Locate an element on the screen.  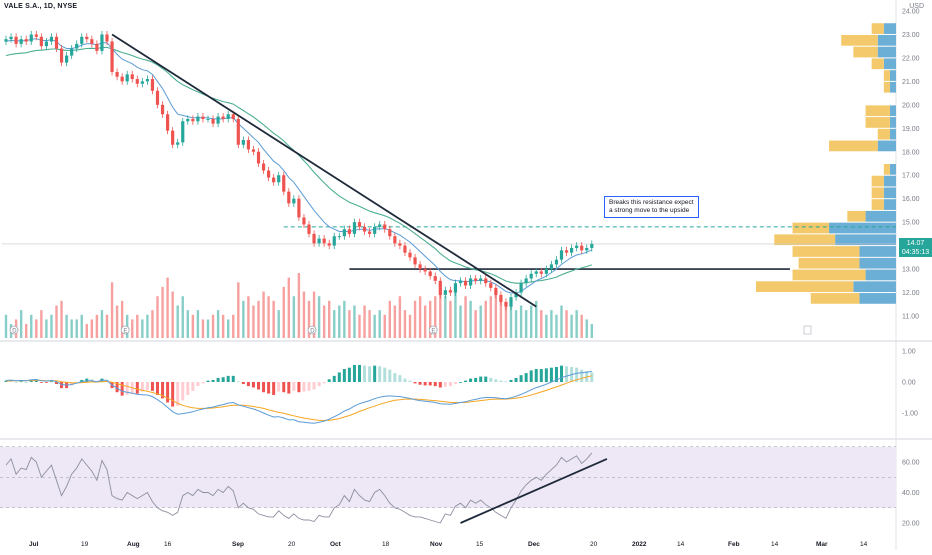
rsi-tick-label: 20.00 is located at coordinates (911, 524).